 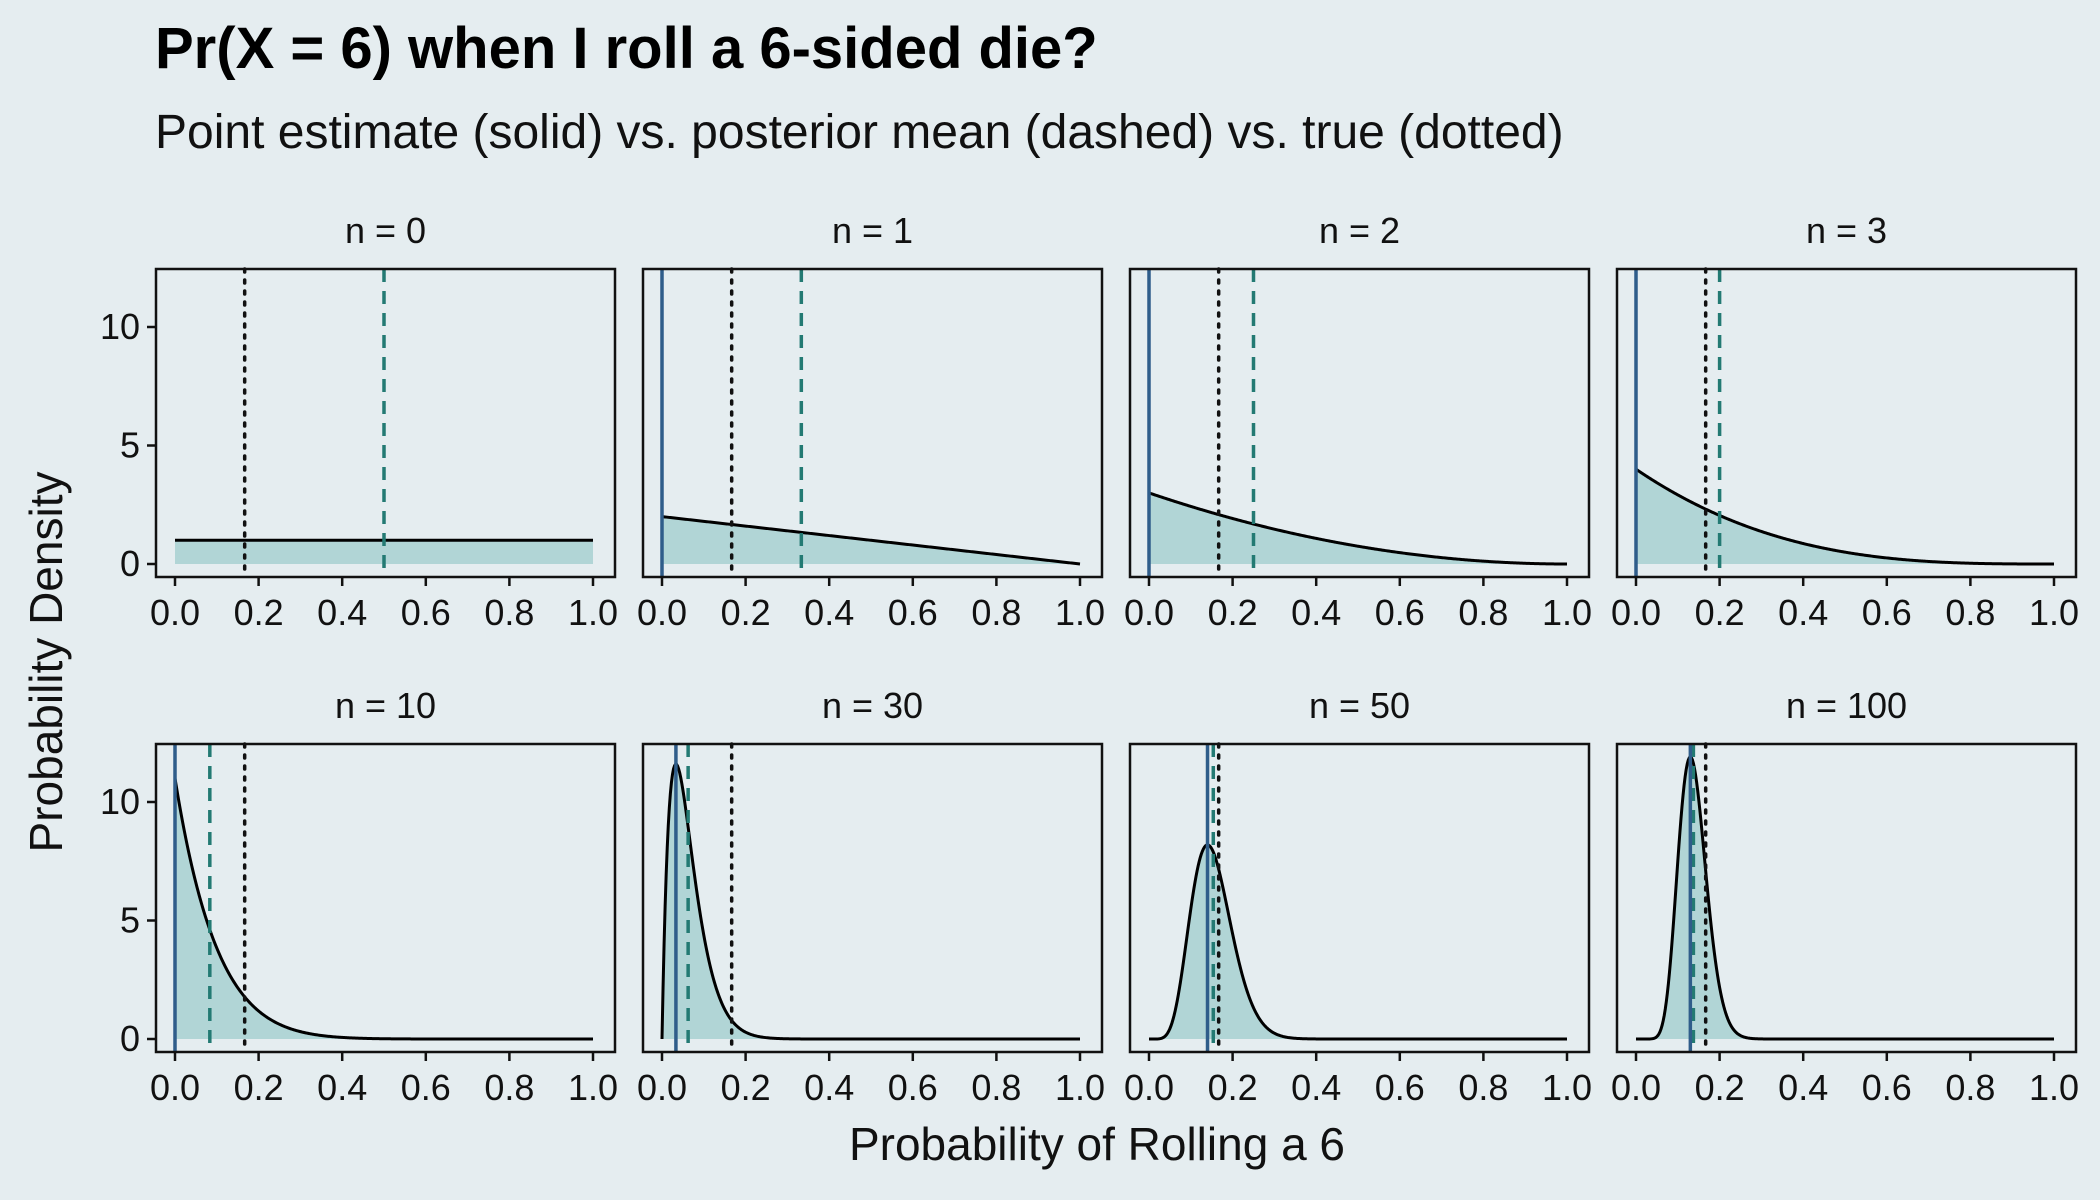 I want to click on facet-label: n = 100, so click(x=1846, y=705).